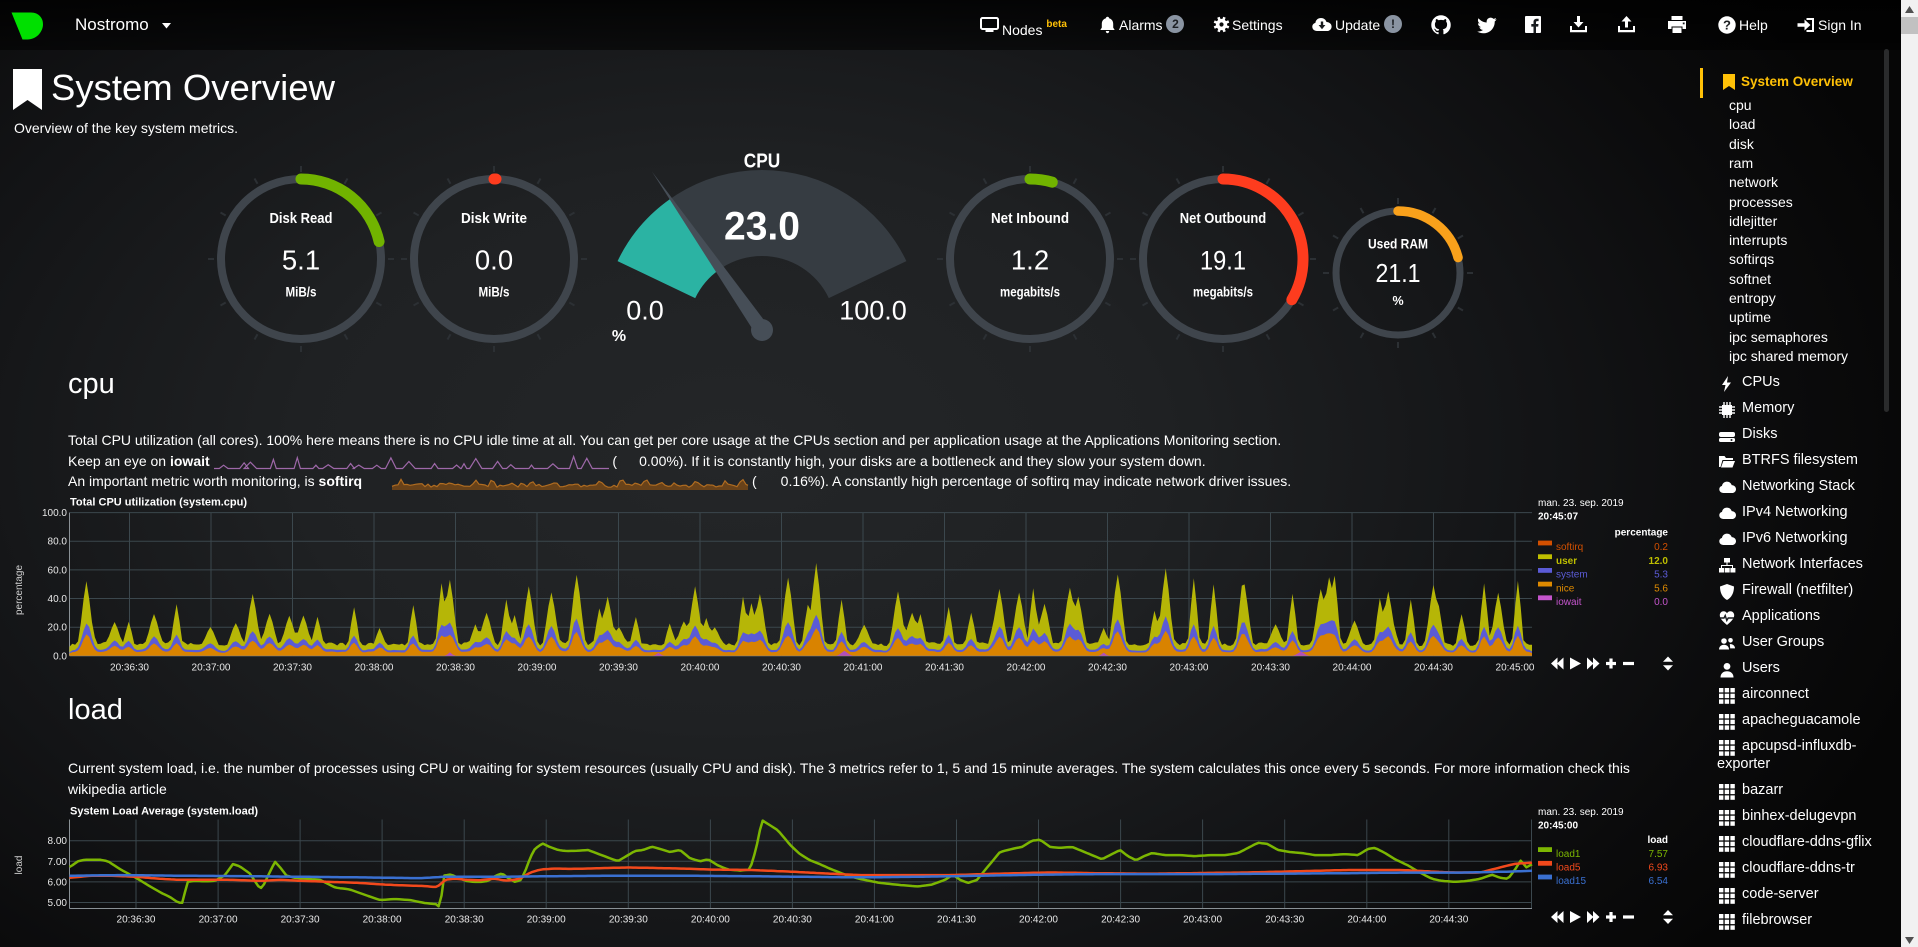 This screenshot has width=1918, height=947. Describe the element at coordinates (1223, 261) in the screenshot. I see `svg-text: 19.1` at that location.